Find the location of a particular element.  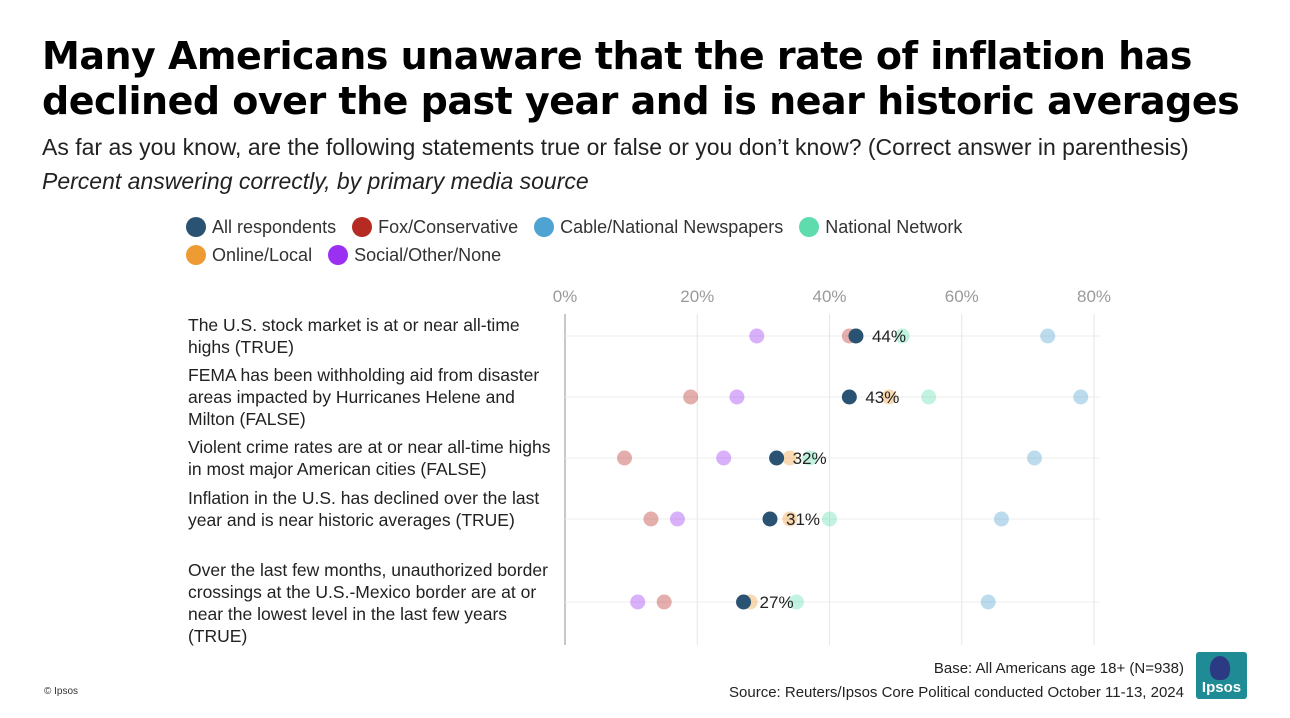

legend-label: All respondents is located at coordinates (274, 227).